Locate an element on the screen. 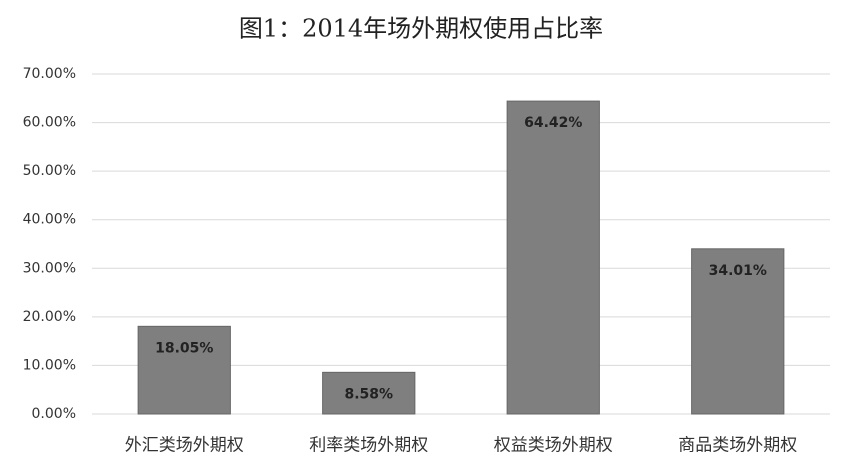 The height and width of the screenshot is (476, 842). value-label: 18.05% is located at coordinates (184, 348).